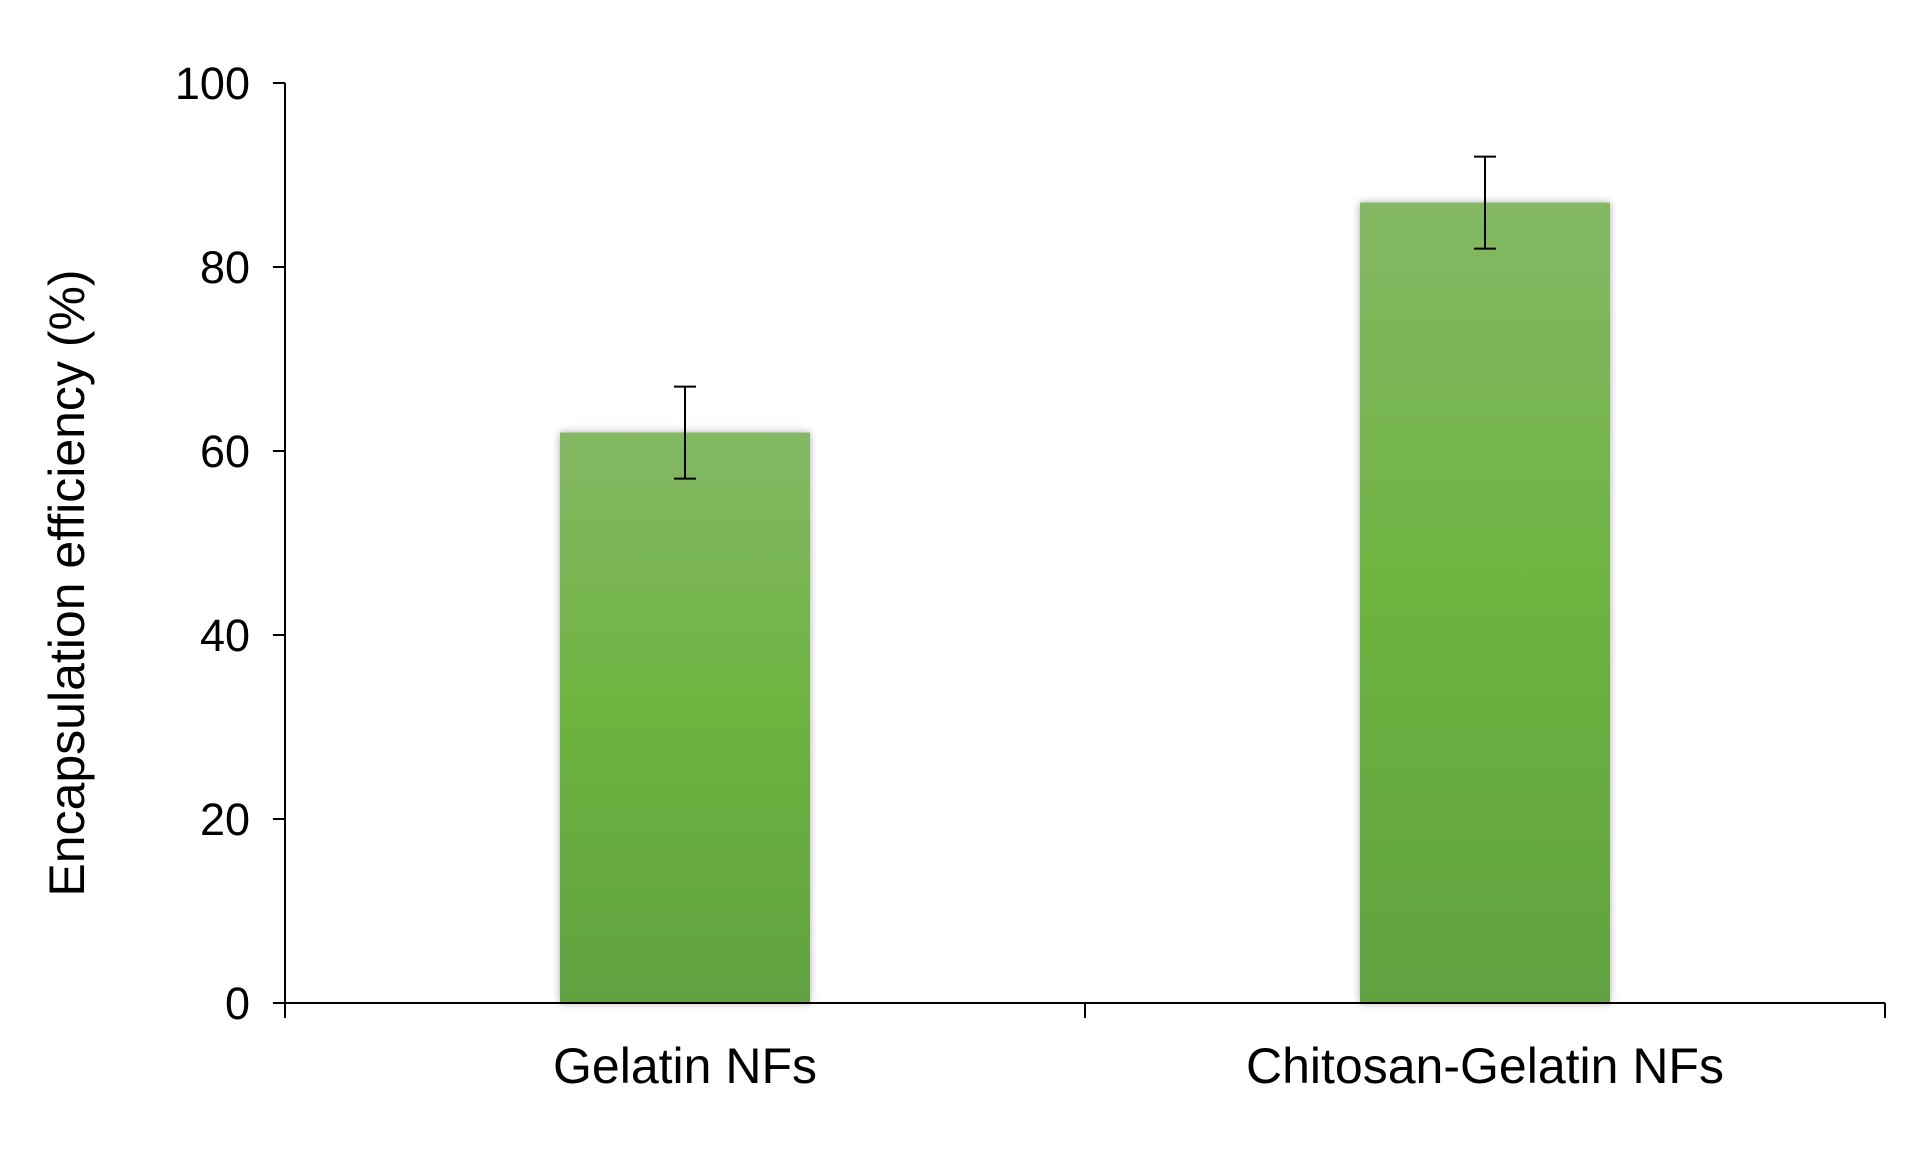 This screenshot has width=1913, height=1168. I want to click on y-tick-label: 40, so click(225, 635).